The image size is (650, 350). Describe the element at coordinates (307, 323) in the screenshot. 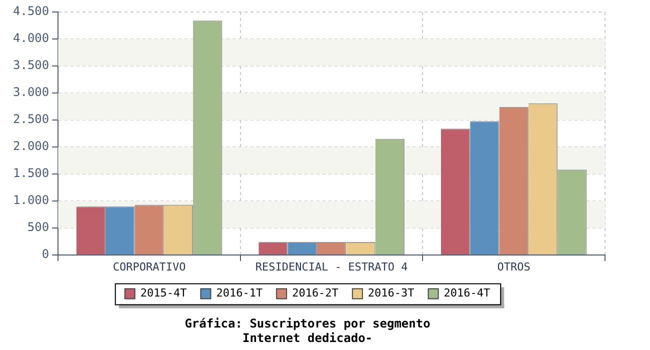

I see `text: Gráfica: Suscriptores por segmento` at that location.